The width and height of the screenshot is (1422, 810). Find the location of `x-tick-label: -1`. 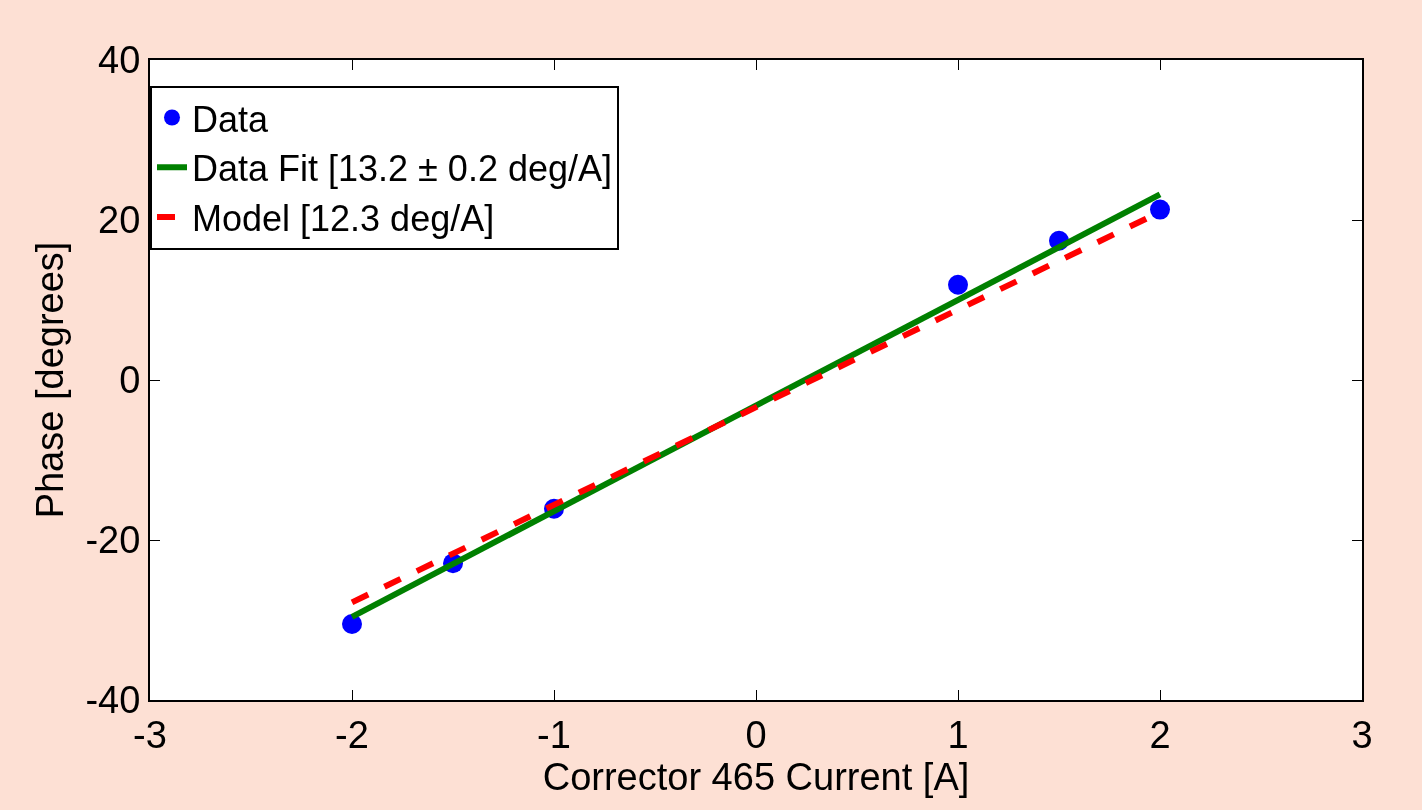

x-tick-label: -1 is located at coordinates (554, 734).